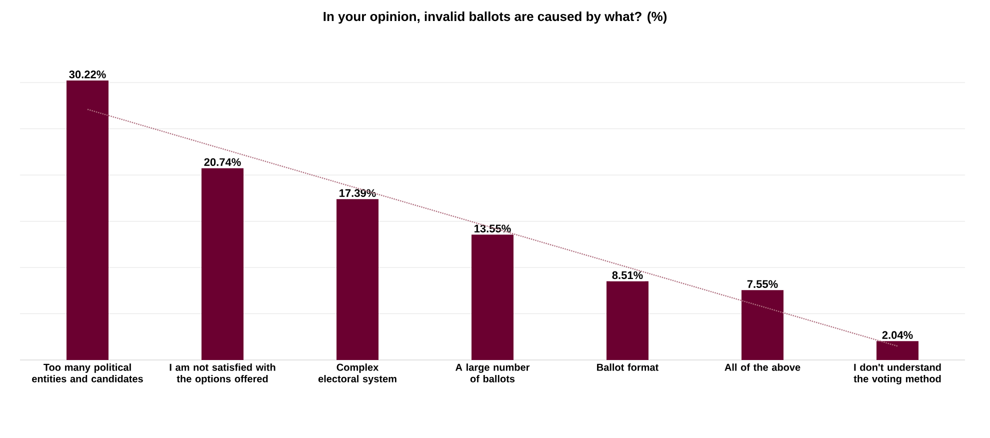 This screenshot has height=438, width=990. I want to click on data-label: 7.55%, so click(762, 284).